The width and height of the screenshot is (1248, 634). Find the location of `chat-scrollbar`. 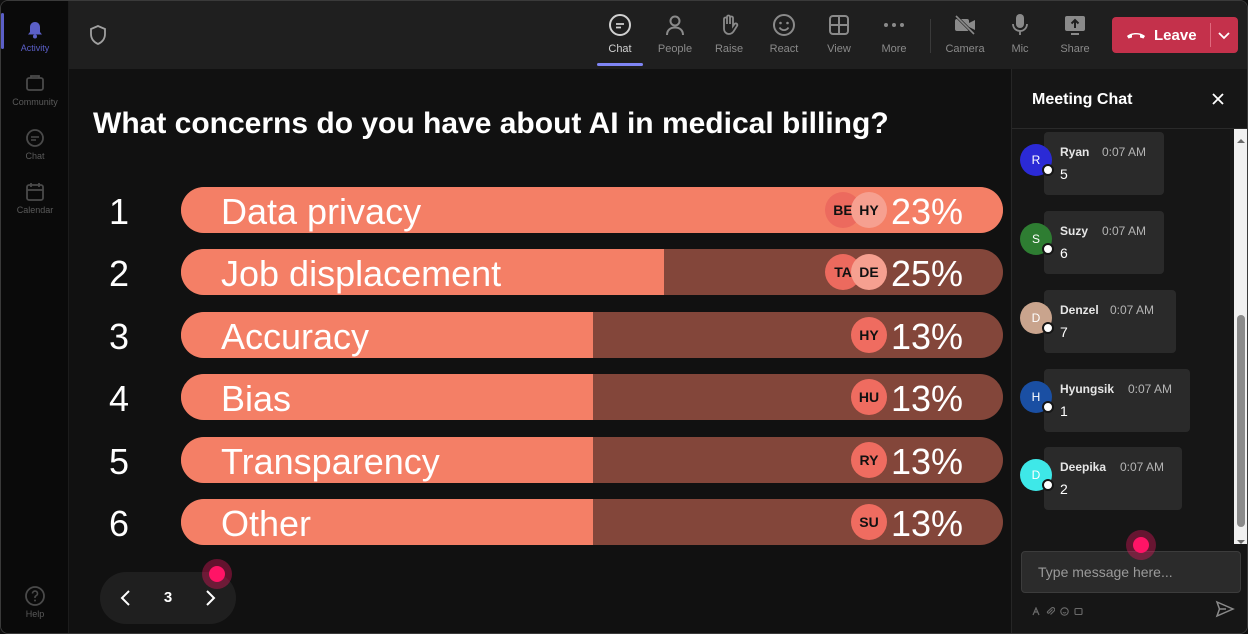

chat-scrollbar is located at coordinates (1240, 336).